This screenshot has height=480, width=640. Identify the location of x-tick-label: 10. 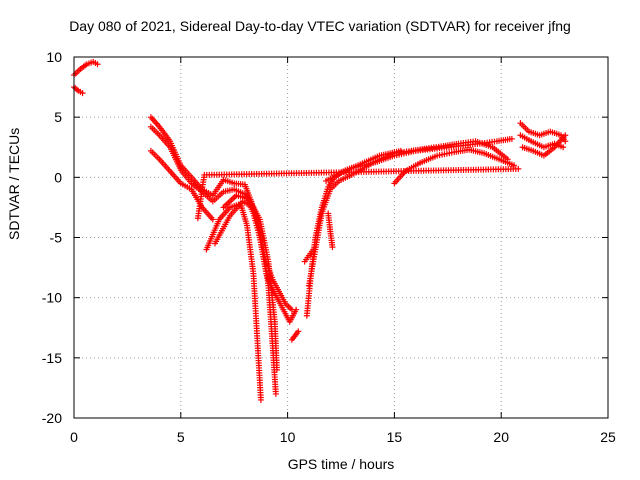
(288, 437).